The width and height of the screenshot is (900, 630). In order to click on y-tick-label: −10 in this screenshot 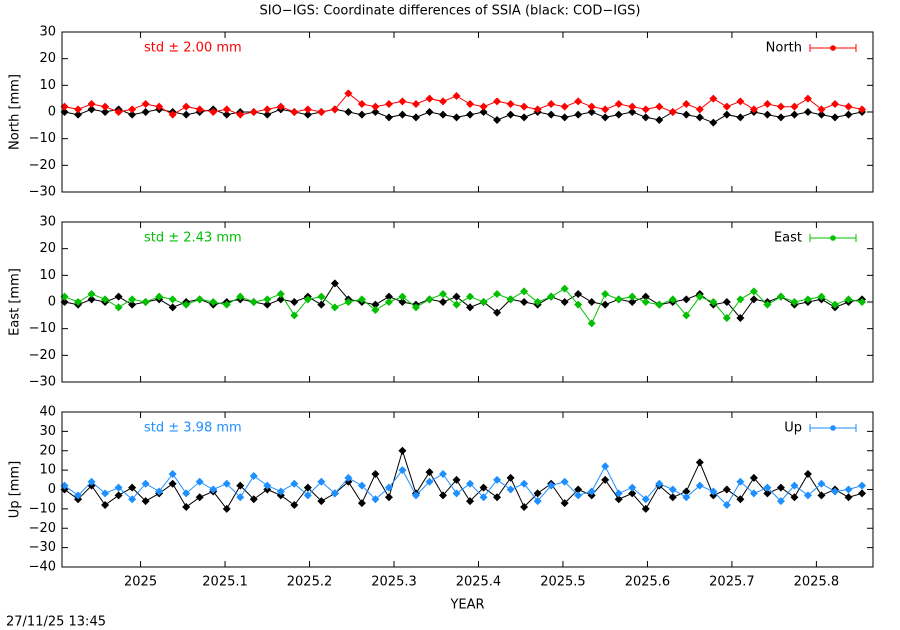, I will do `click(42, 508)`.